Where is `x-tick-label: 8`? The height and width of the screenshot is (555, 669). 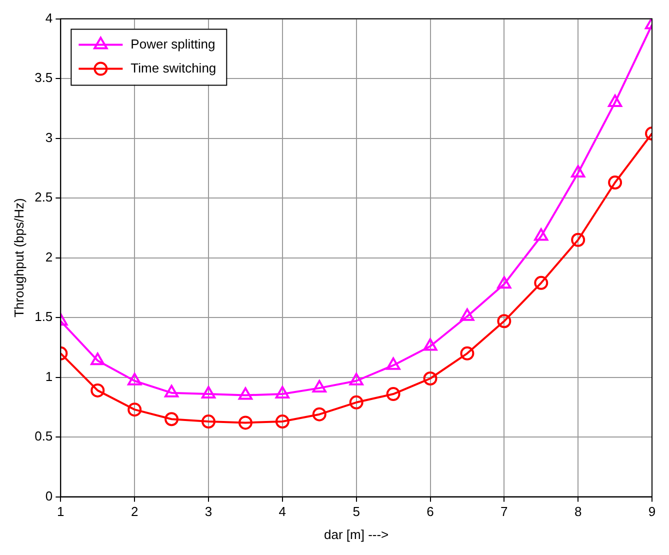 x-tick-label: 8 is located at coordinates (578, 512).